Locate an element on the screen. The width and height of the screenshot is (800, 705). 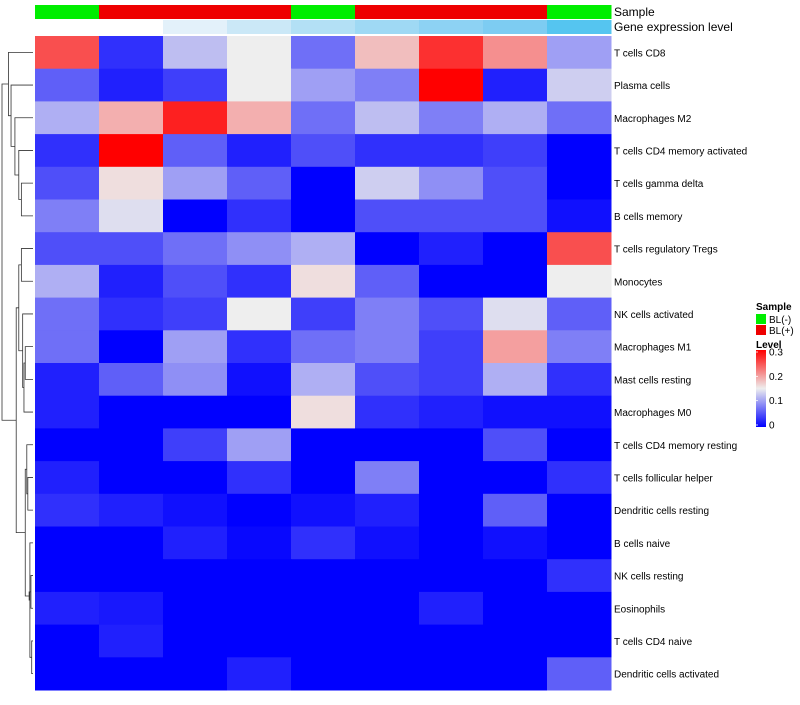
row-label-plasma-cells: Plasma cells is located at coordinates (642, 86).